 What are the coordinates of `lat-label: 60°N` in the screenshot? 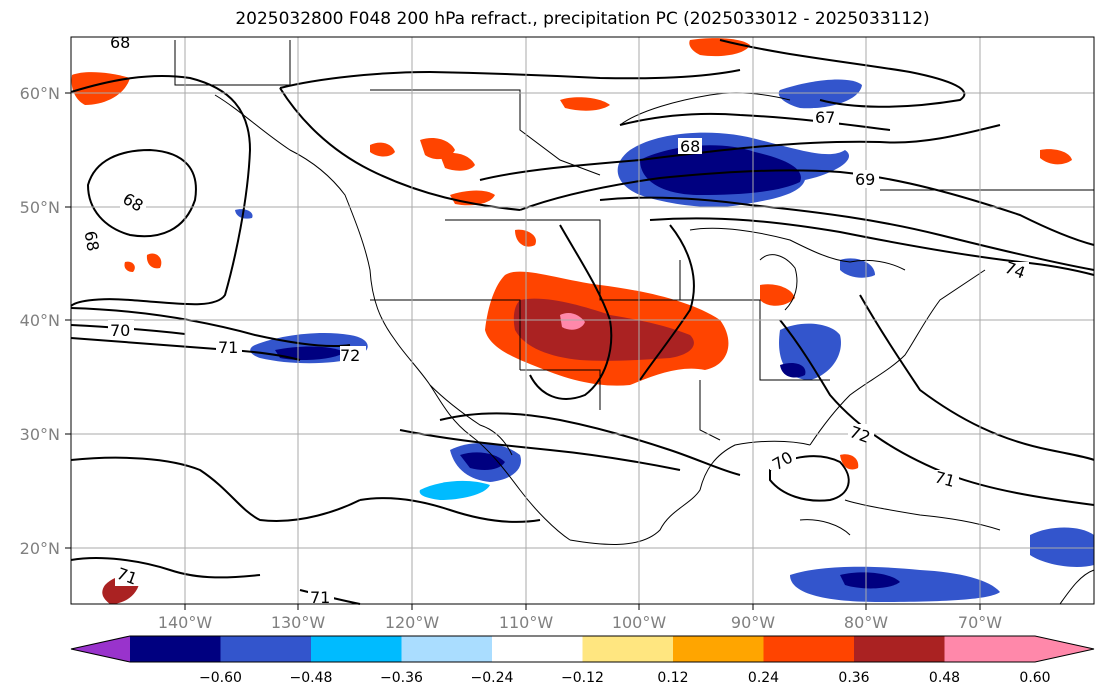 It's located at (40, 93).